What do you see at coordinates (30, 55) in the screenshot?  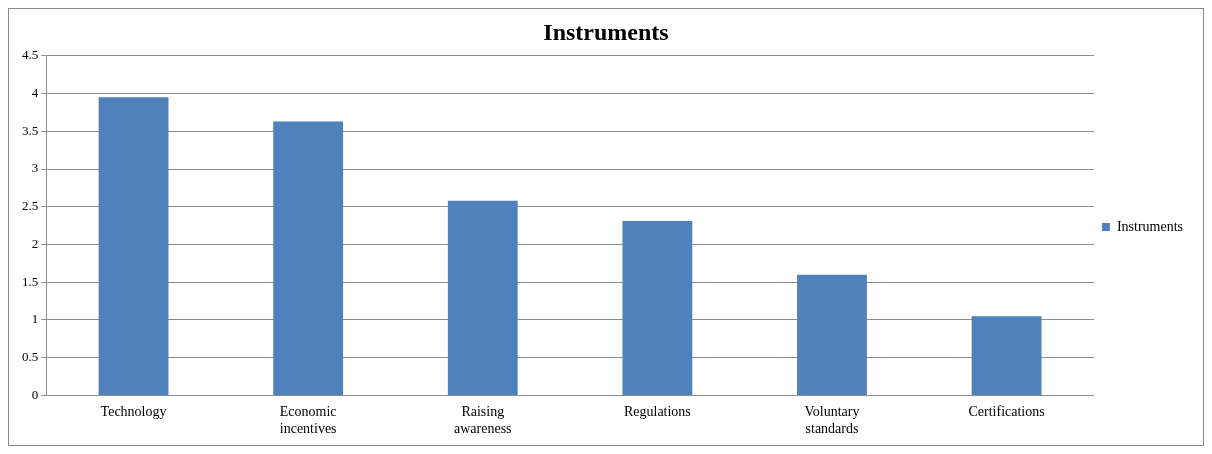 I see `y-tick-label: 4.5` at bounding box center [30, 55].